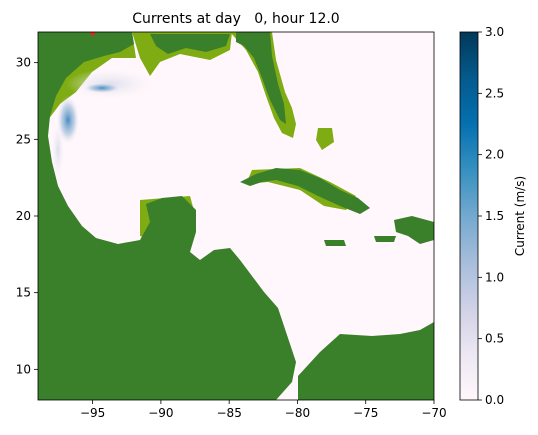  What do you see at coordinates (433, 413) in the screenshot?
I see `x-tick-label: −70` at bounding box center [433, 413].